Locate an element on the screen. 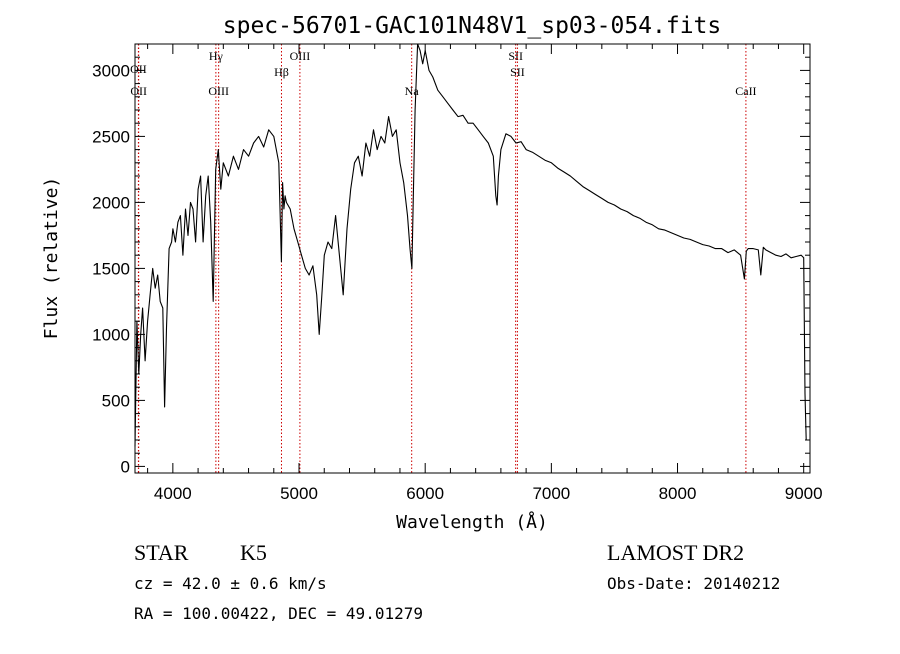 The height and width of the screenshot is (654, 900). marker-label-5: OIII is located at coordinates (300, 56).